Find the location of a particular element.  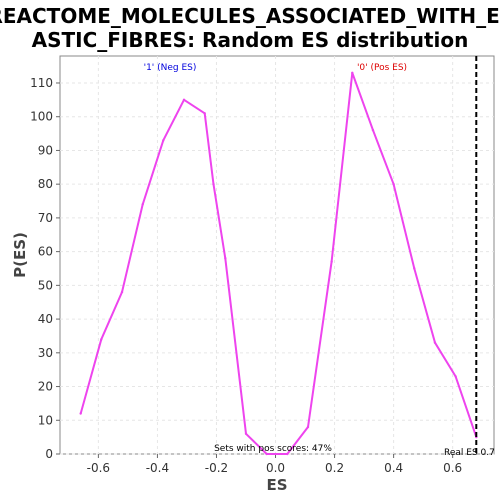

x-tick-label: 0.2 is located at coordinates (334, 468).